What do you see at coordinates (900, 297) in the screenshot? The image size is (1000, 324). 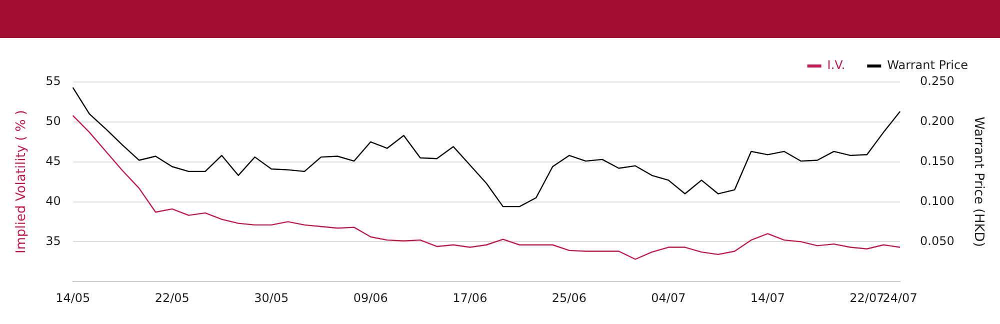 I see `x-tick-label: 24/07` at bounding box center [900, 297].